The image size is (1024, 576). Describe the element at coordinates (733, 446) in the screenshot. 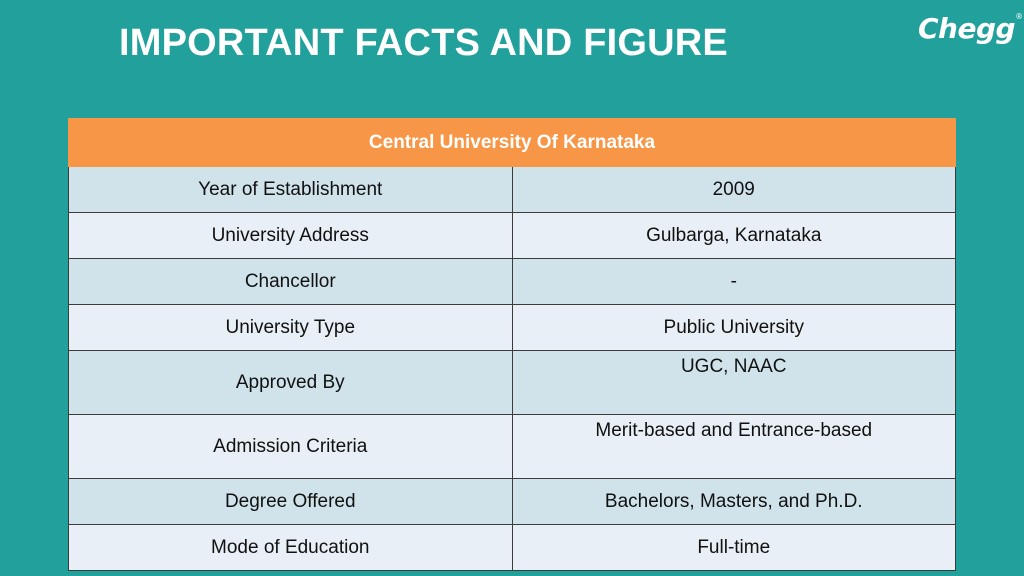

I see `row-value: Merit-based and Entrance-based` at that location.